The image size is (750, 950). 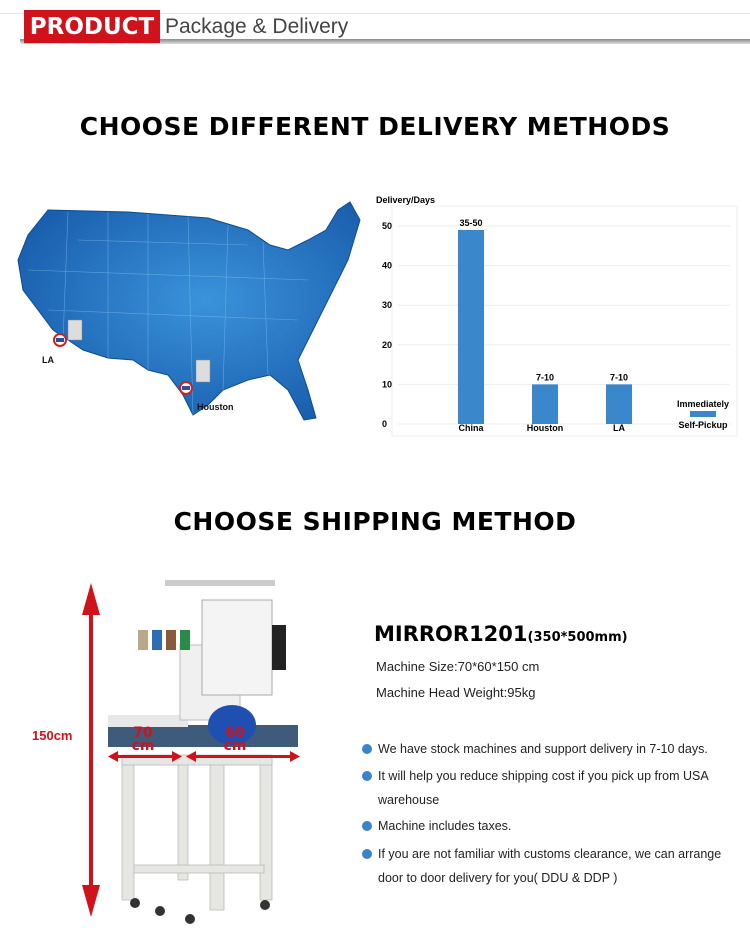 What do you see at coordinates (143, 733) in the screenshot?
I see `width-dimension: 70` at bounding box center [143, 733].